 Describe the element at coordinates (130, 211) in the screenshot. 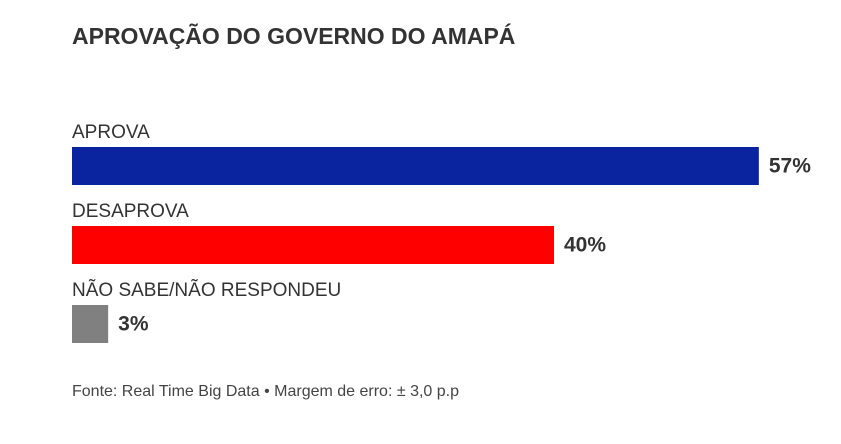

I see `category-label: DESAPROVA` at that location.